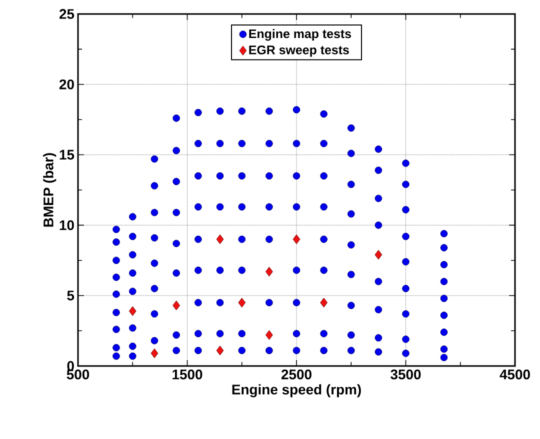 This screenshot has height=439, width=540. What do you see at coordinates (66, 84) in the screenshot?
I see `y-tick-label: 20` at bounding box center [66, 84].